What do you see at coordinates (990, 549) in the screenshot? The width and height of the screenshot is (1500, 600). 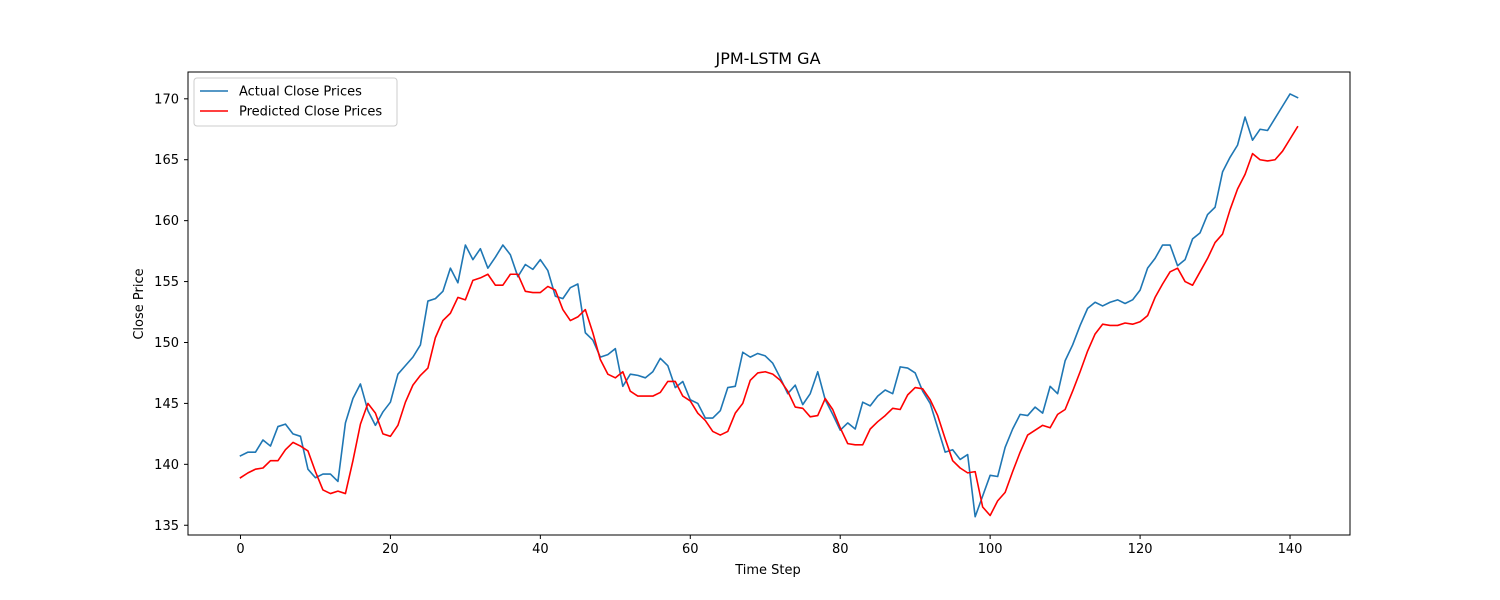 I see `x-tick-label: 100` at bounding box center [990, 549].